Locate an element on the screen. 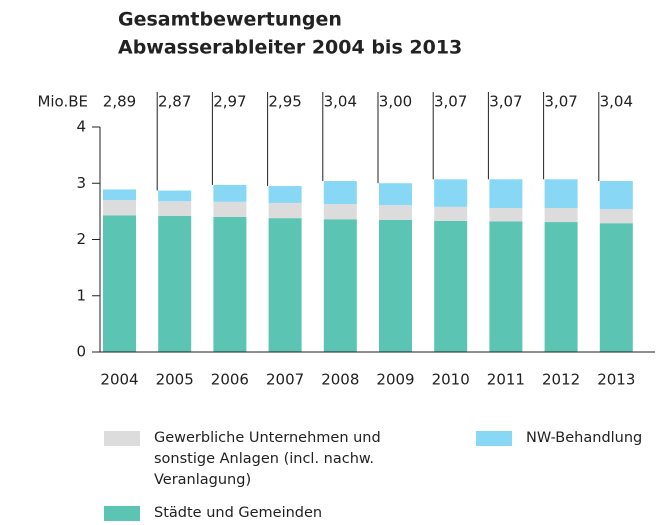 The width and height of the screenshot is (659, 525). total-label: 2,97 is located at coordinates (229, 102).